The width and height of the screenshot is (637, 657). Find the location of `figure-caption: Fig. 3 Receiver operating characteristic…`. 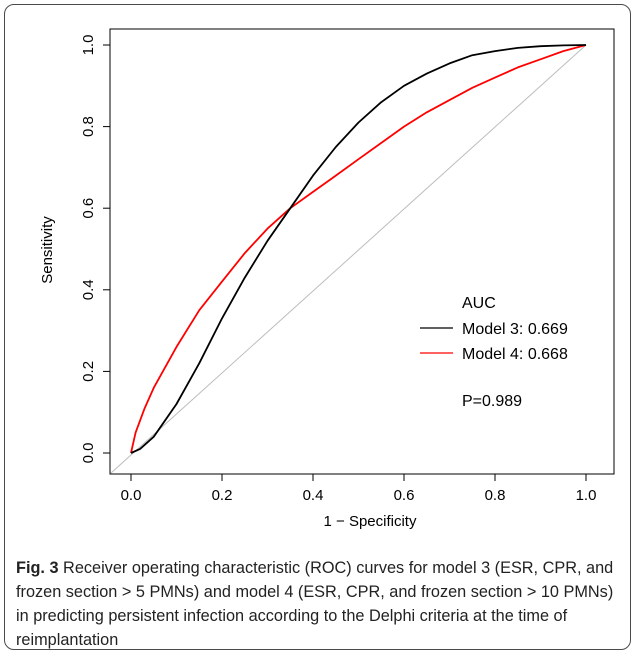

figure-caption: Fig. 3 Receiver operating characteristic… is located at coordinates (318, 604).